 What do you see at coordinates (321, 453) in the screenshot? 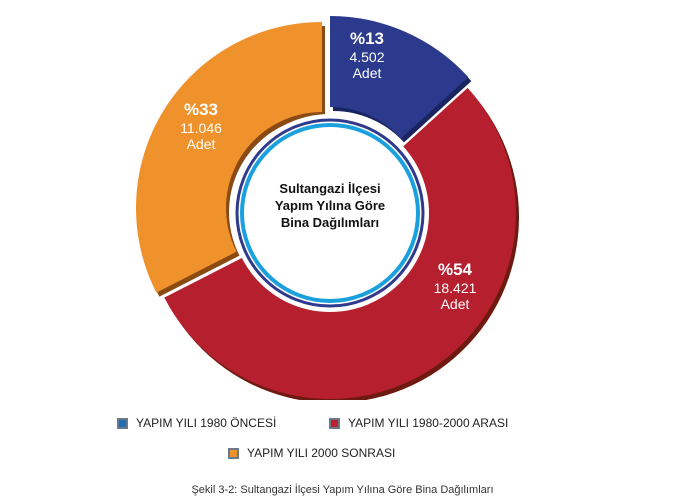
I see `legend-label-2000-sonrasi: YAPIM YILI 2000 SONRASI` at bounding box center [321, 453].